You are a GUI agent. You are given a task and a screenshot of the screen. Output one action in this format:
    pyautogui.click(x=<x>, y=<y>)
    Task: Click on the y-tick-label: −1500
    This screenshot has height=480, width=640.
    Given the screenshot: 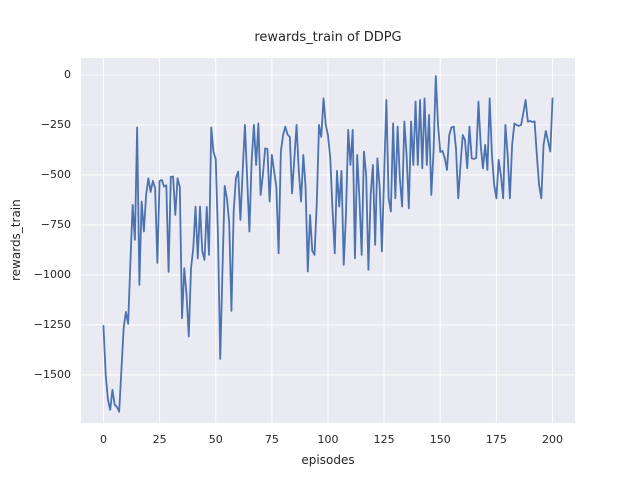 What is the action you would take?
    pyautogui.click(x=52, y=374)
    